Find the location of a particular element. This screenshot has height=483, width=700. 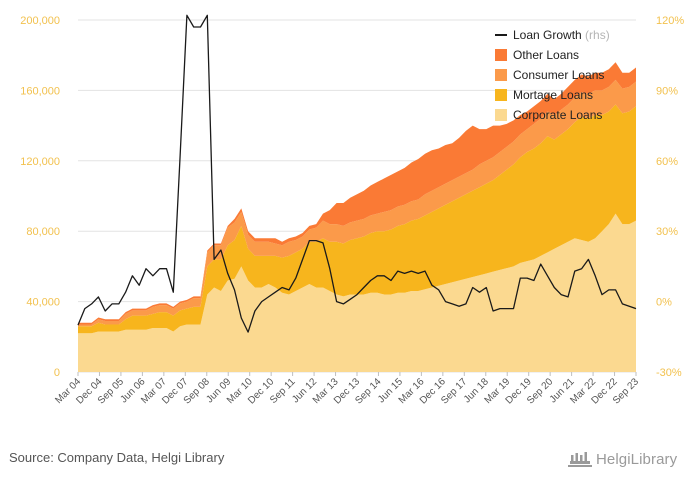

left-tick-label: 80,000 is located at coordinates (43, 232).